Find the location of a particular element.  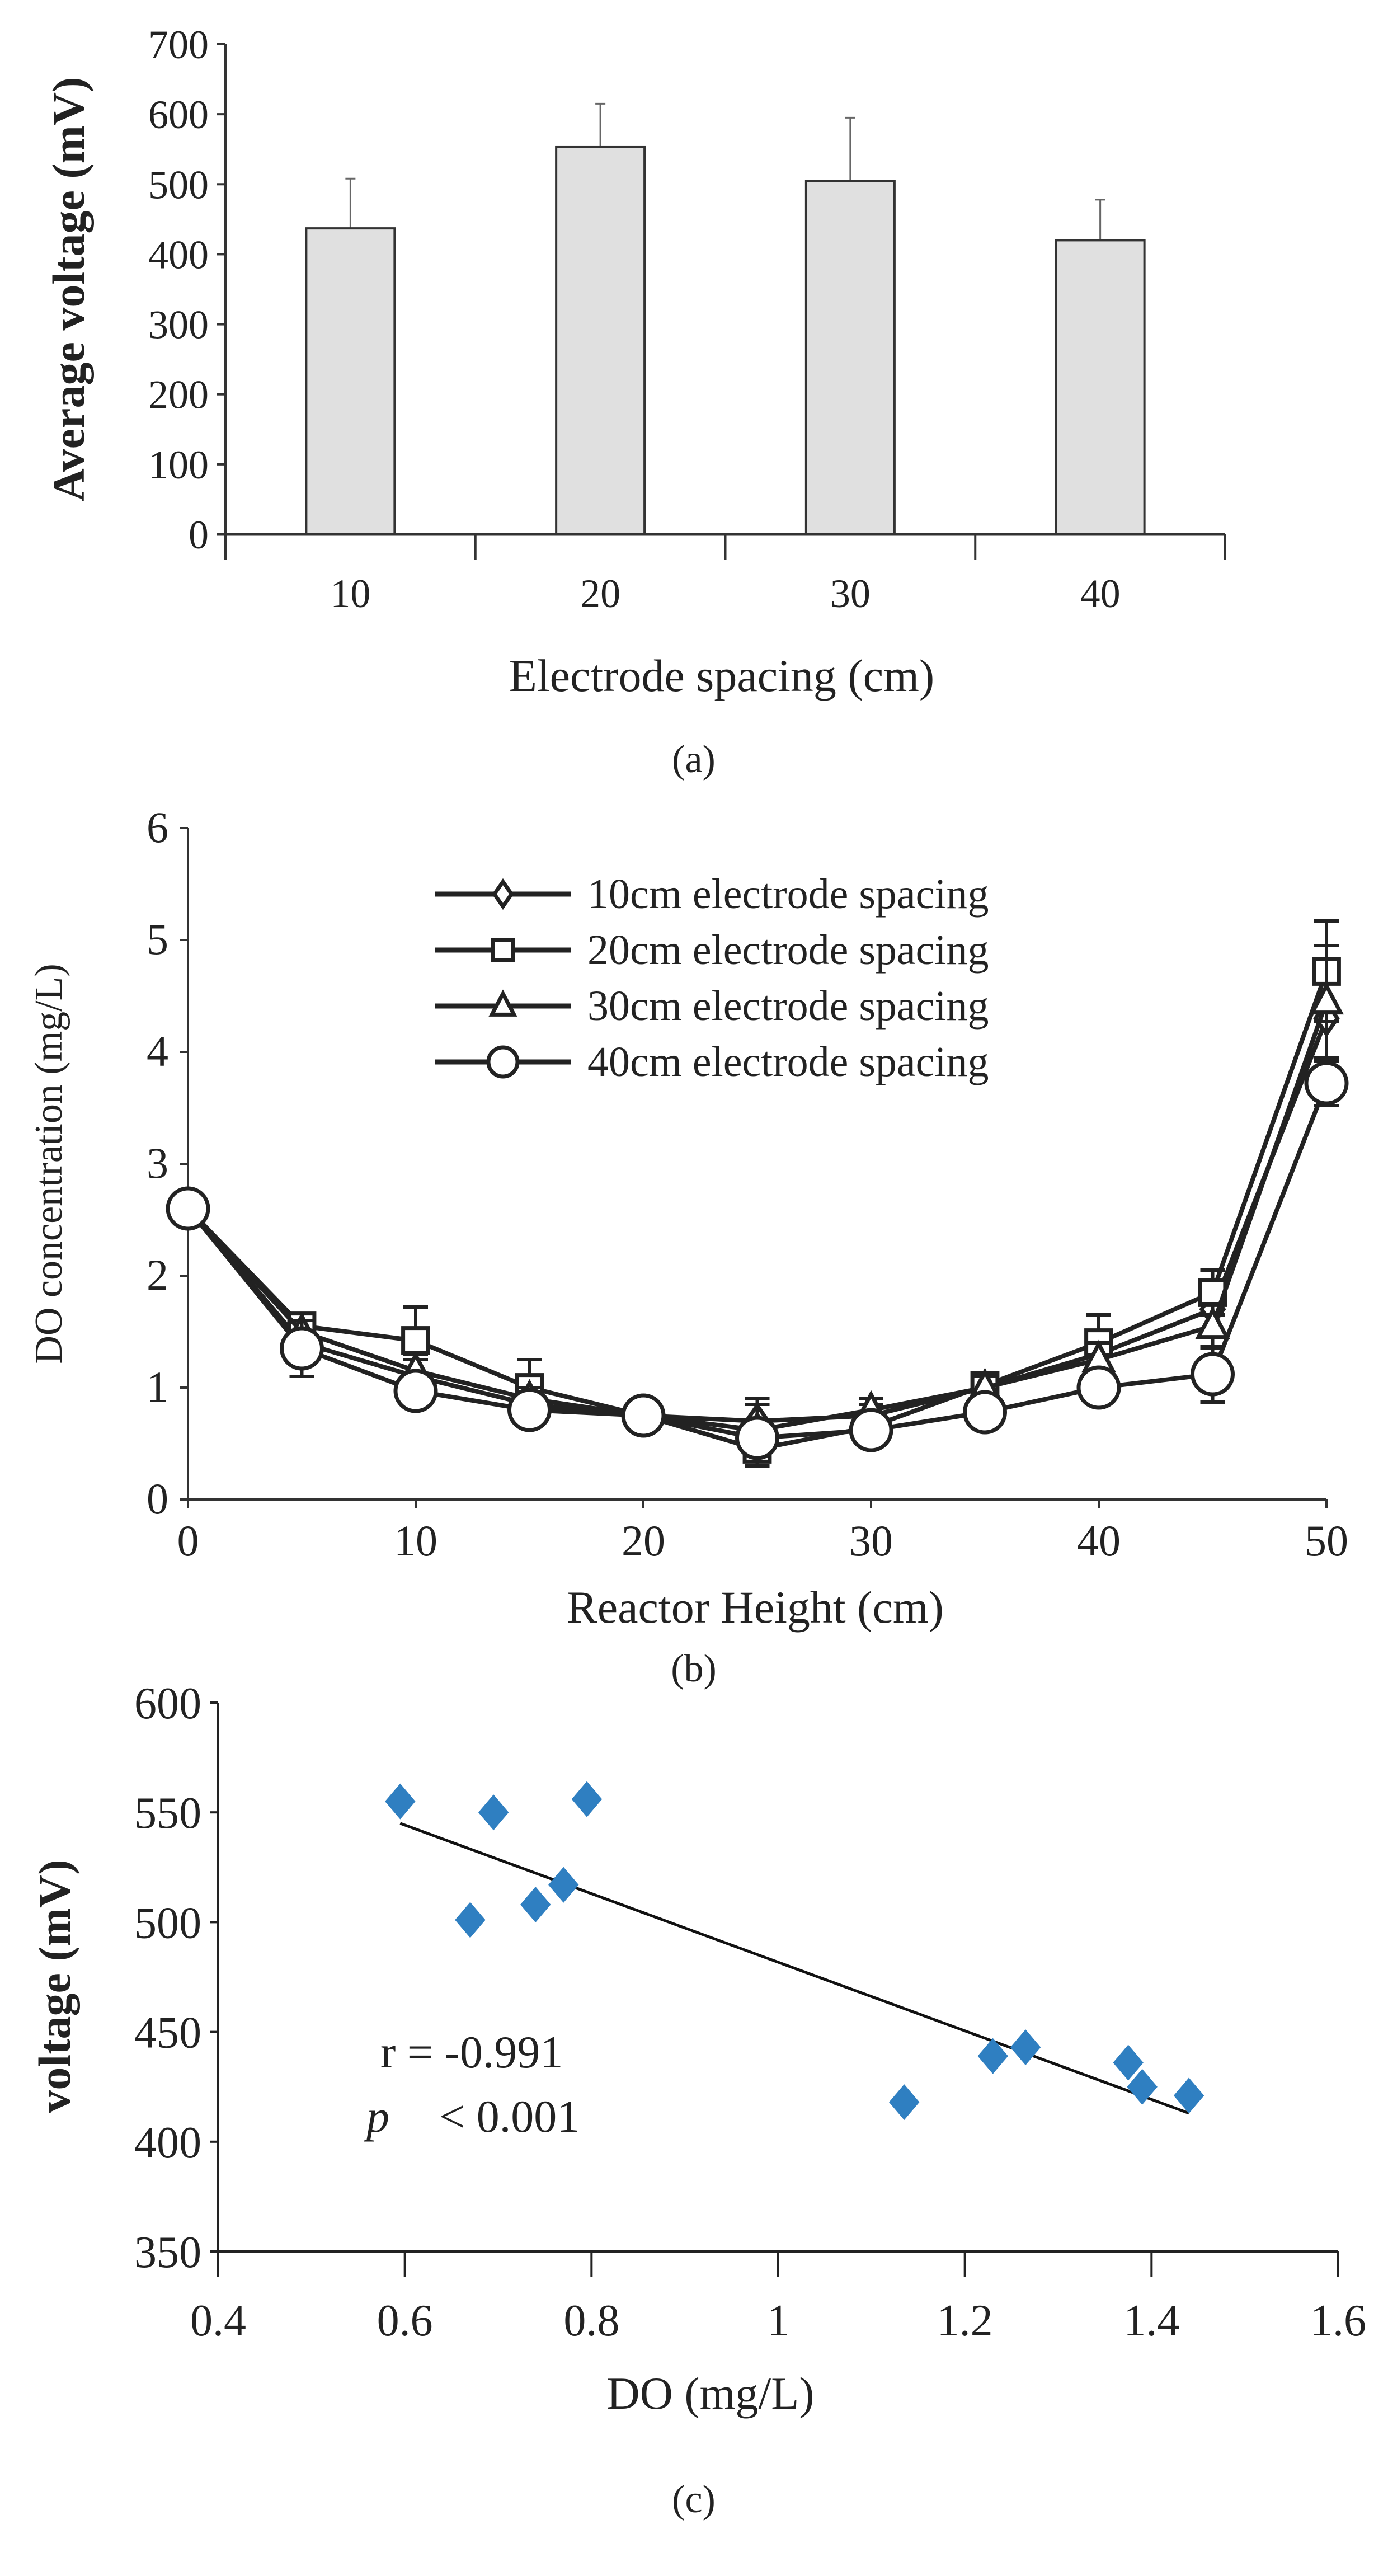

series-line is located at coordinates (757, 1261).